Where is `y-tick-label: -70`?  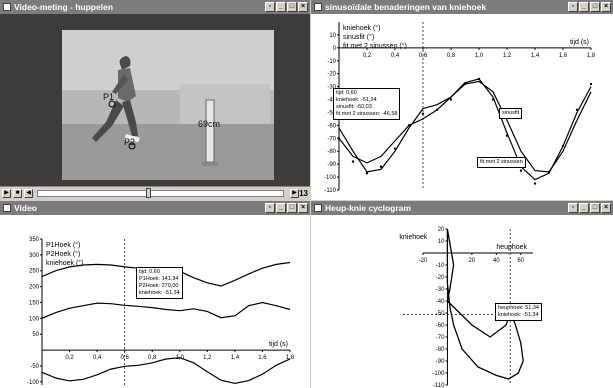 y-tick-label: -70 is located at coordinates (331, 139).